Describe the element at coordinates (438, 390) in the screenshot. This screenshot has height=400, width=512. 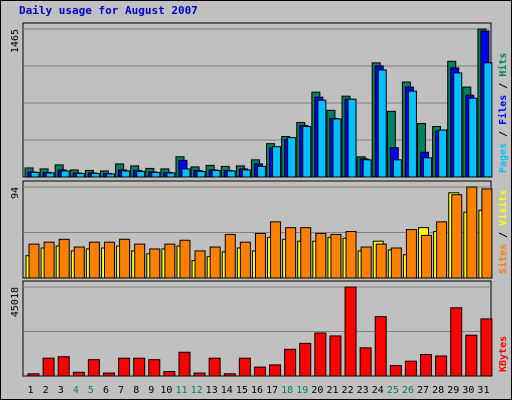
I see `day-label-28: 28` at that location.